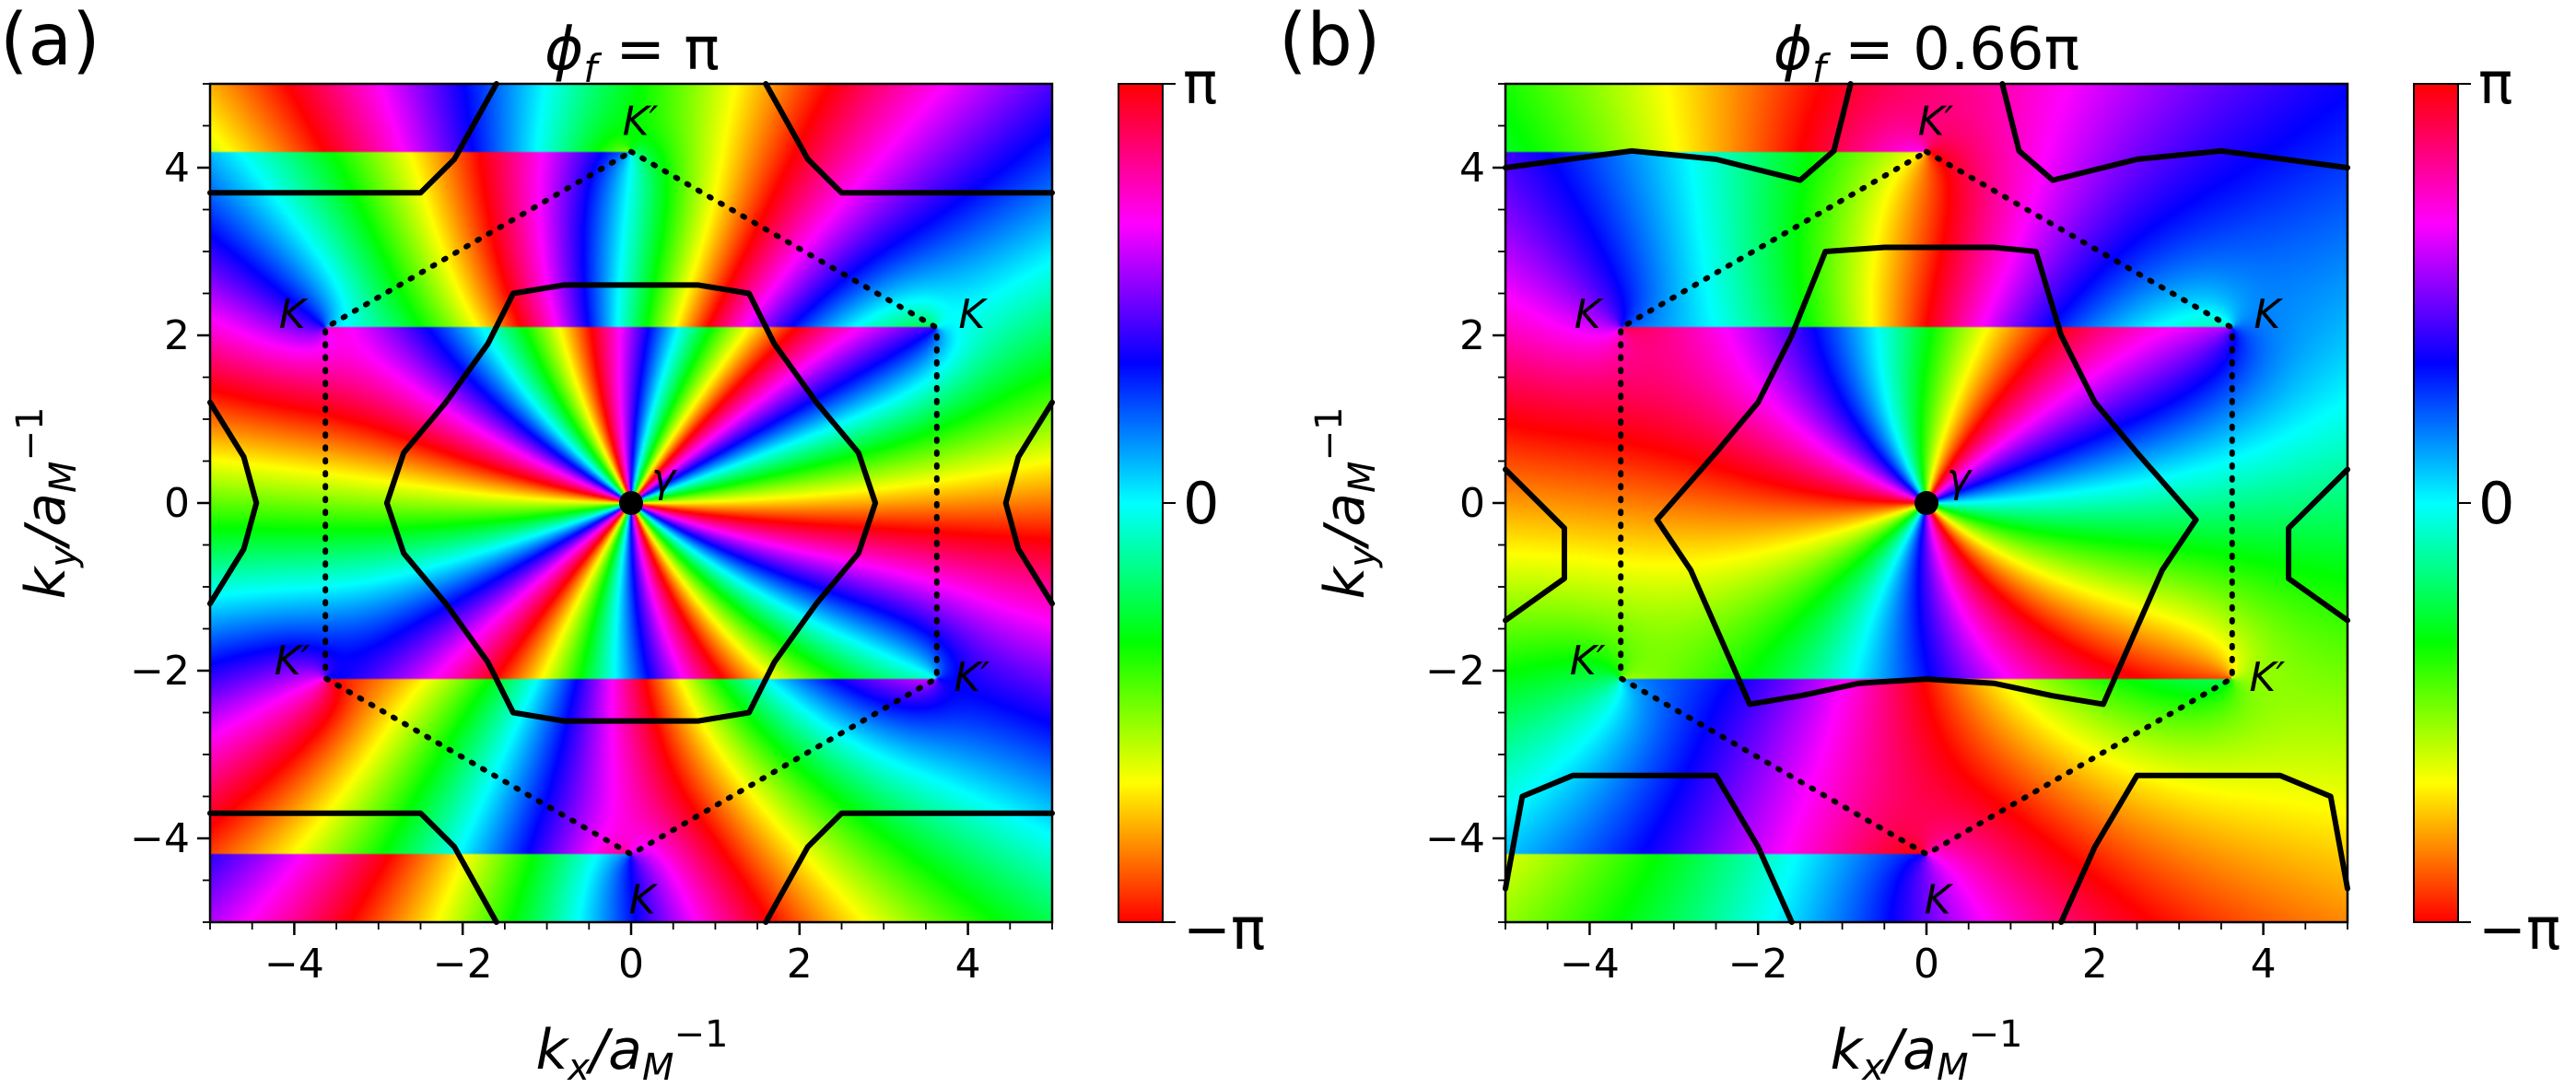 The width and height of the screenshot is (2576, 1088). I want to click on y-ticks-a: −4 −2 0 2 4, so click(170, 503).